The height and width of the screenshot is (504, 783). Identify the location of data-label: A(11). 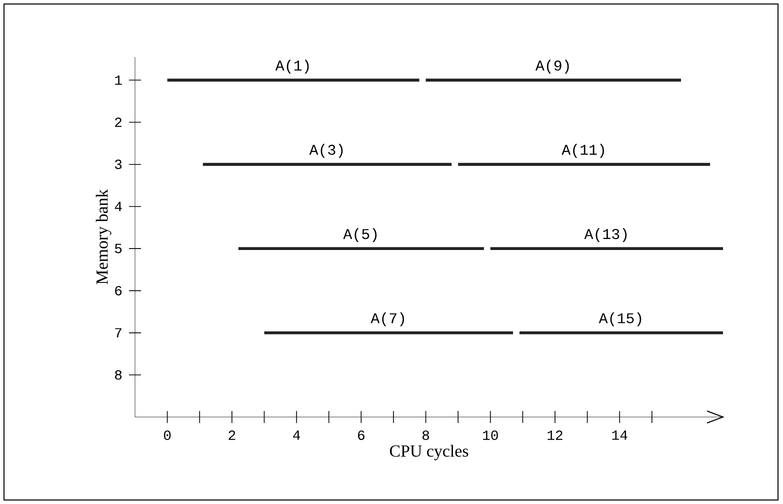
(583, 151).